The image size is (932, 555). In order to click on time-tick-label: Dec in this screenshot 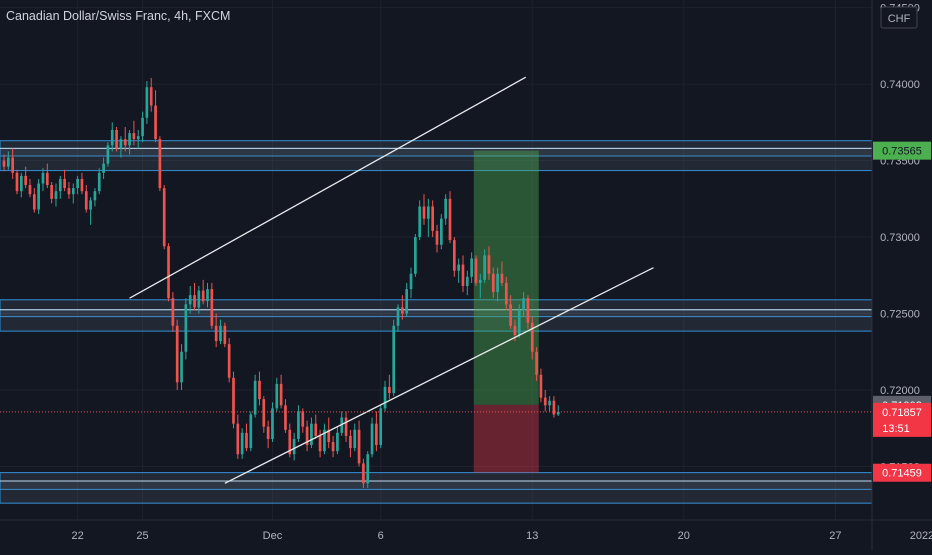, I will do `click(273, 536)`.